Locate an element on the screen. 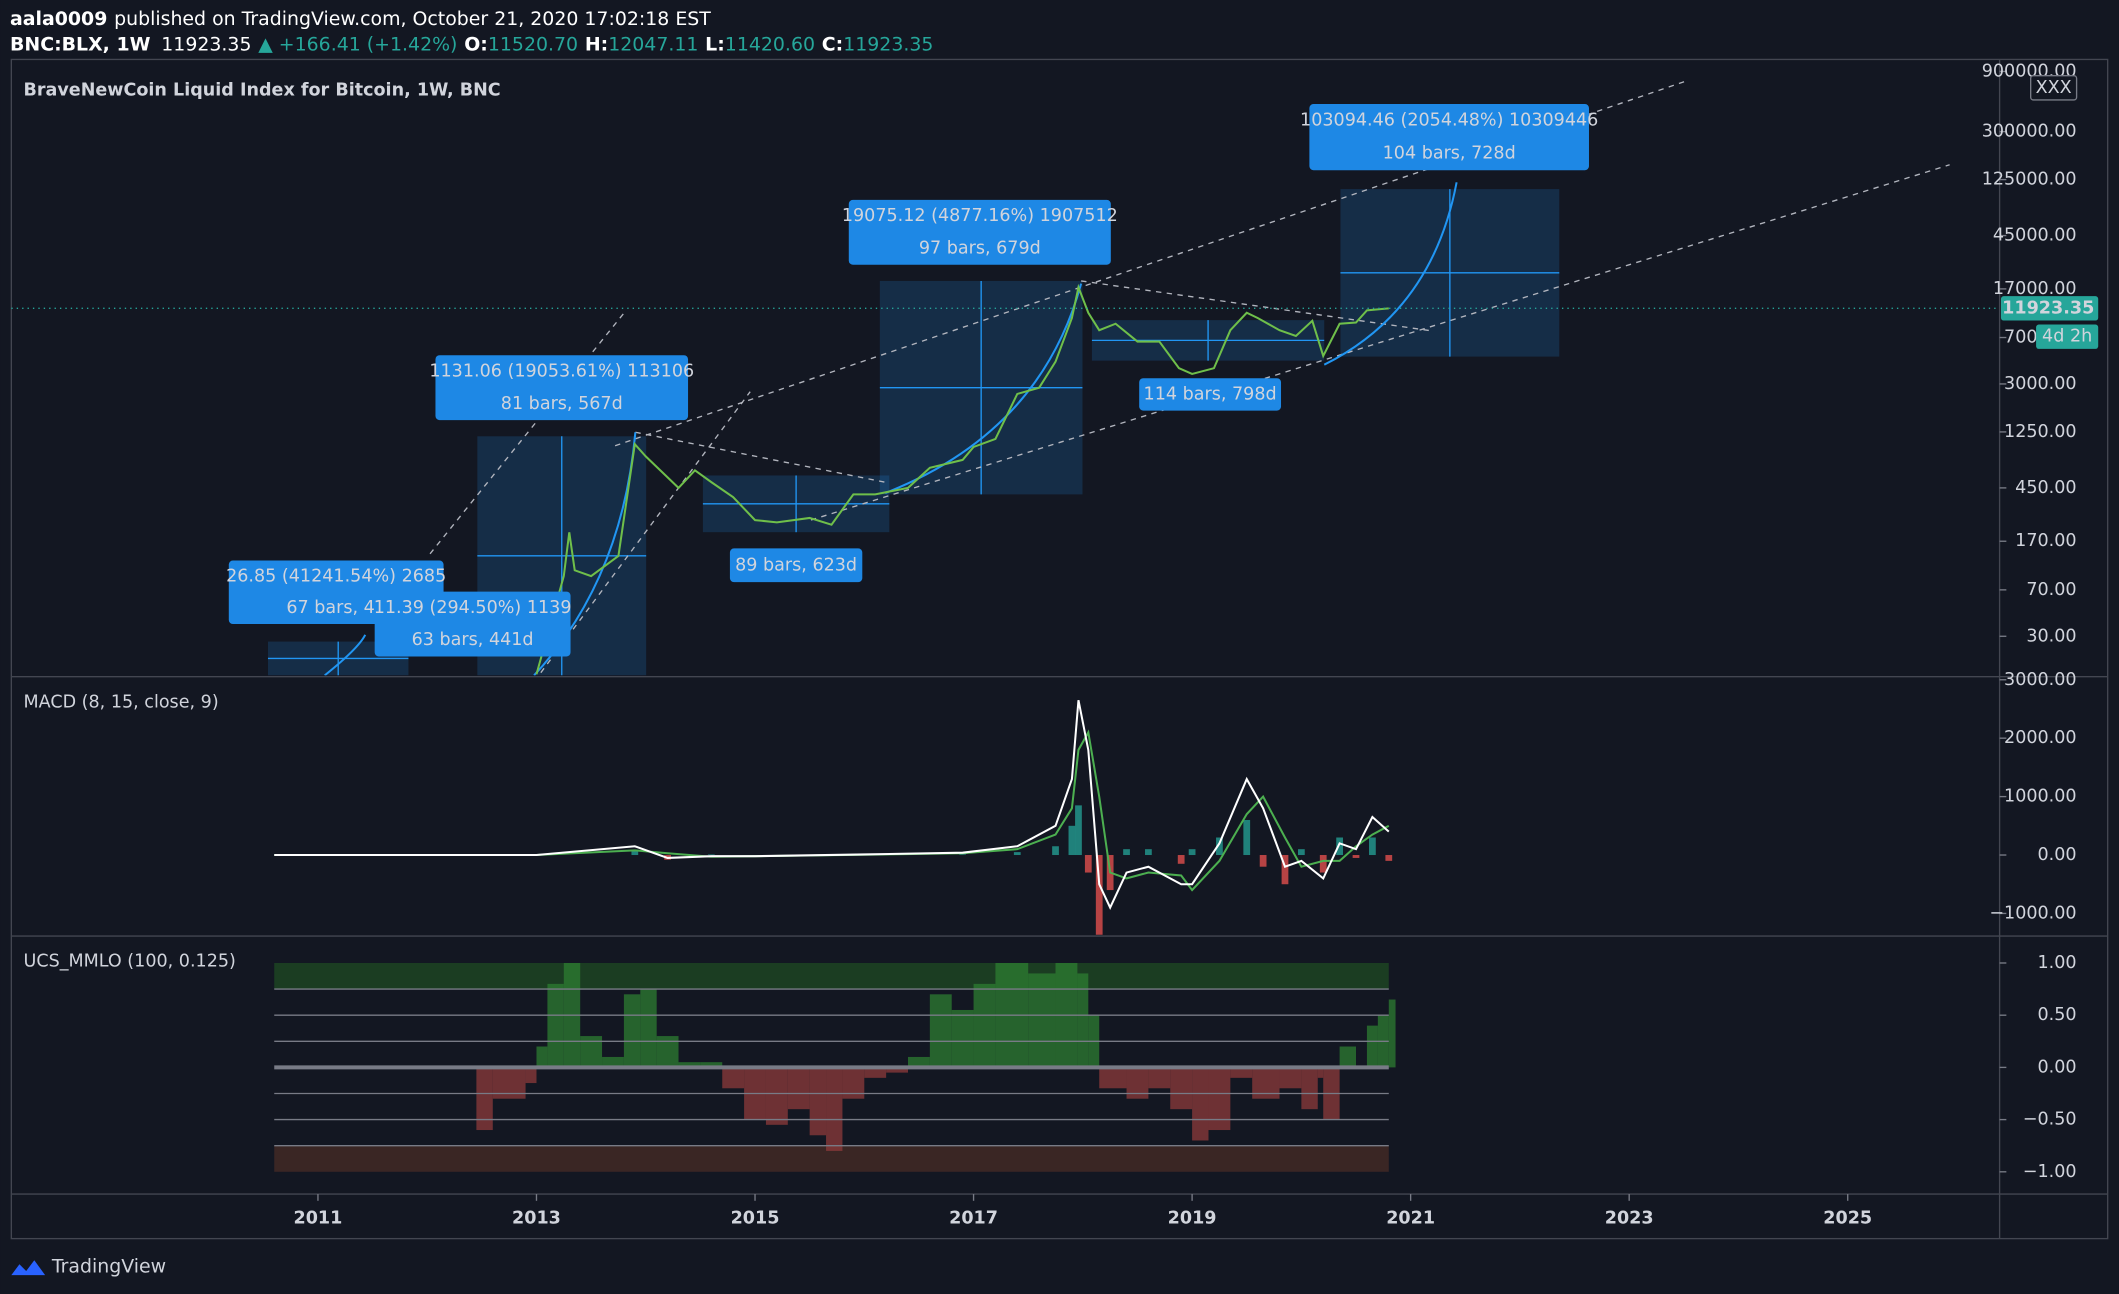 This screenshot has height=1294, width=2119. y-tick-label: 17000.00 is located at coordinates (2035, 289).